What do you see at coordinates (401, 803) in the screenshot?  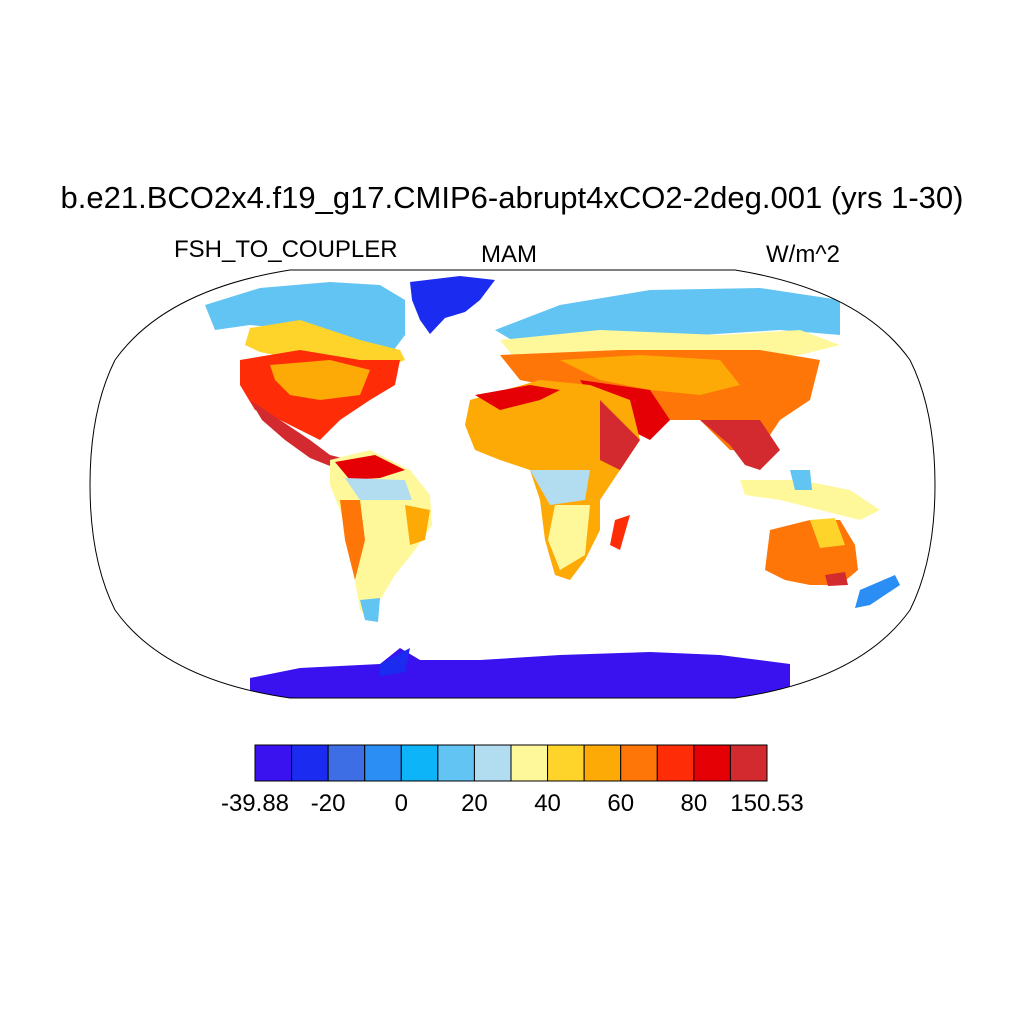 I see `colorbar-tick-label: 0` at bounding box center [401, 803].